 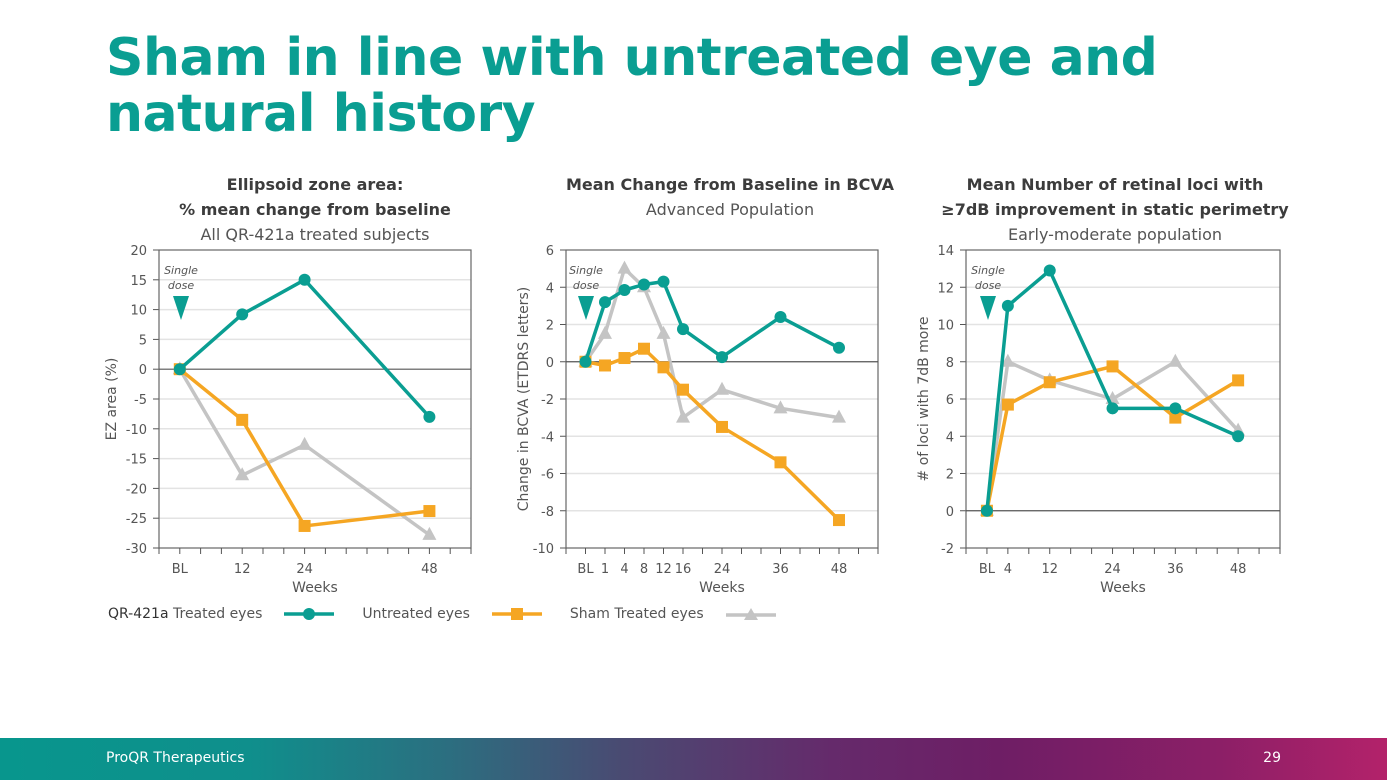 What do you see at coordinates (416, 614) in the screenshot?
I see `legend-untreated-label: Untreated eyes` at bounding box center [416, 614].